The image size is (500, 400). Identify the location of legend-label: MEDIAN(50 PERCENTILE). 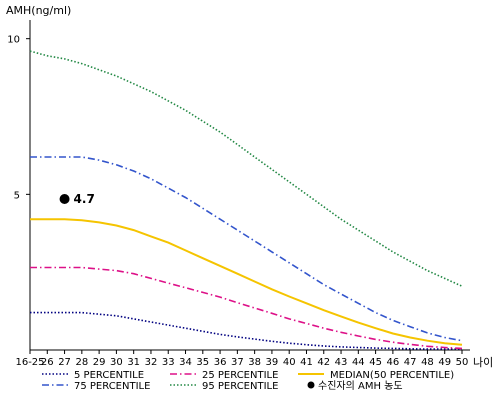
(392, 375).